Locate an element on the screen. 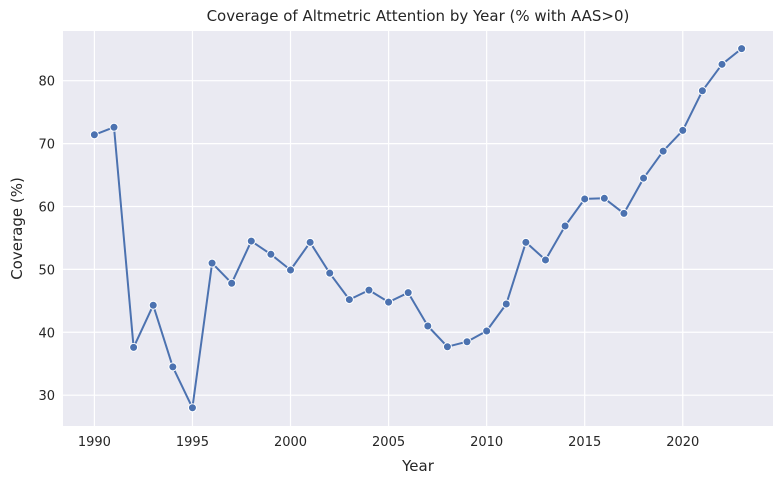 The height and width of the screenshot is (484, 784). y-tick-label: 70 is located at coordinates (46, 145).